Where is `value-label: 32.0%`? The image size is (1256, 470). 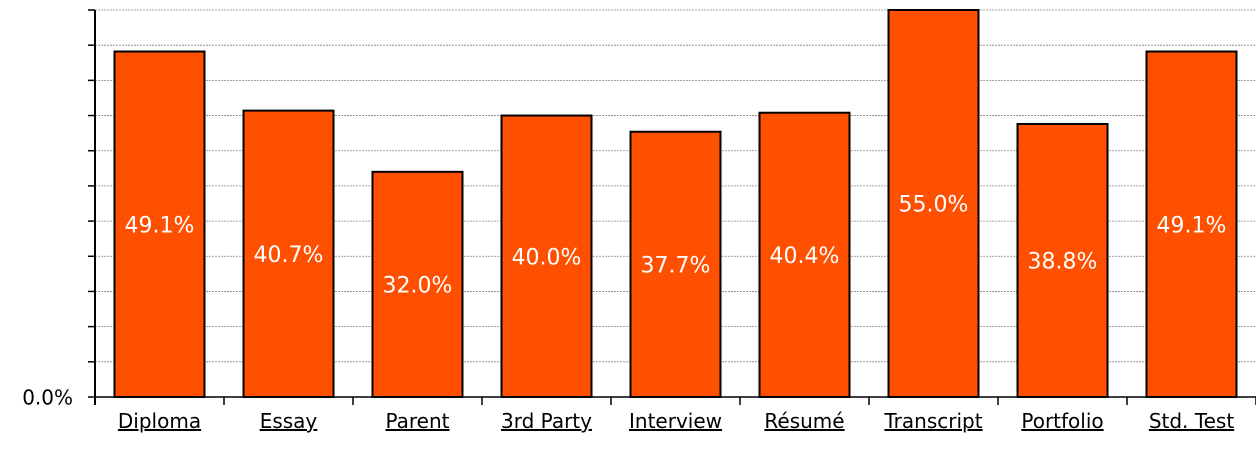 value-label: 32.0% is located at coordinates (418, 285).